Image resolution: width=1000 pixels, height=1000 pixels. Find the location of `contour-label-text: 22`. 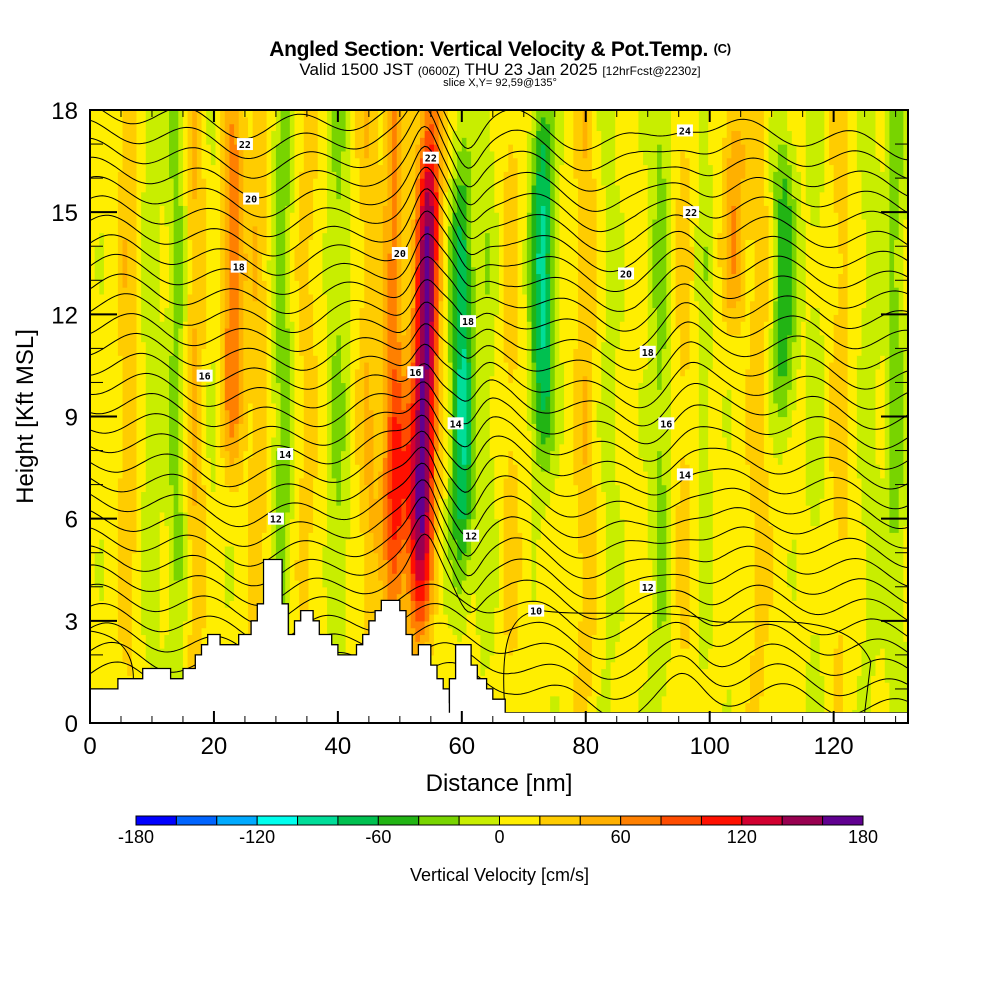

contour-label-text: 22 is located at coordinates (245, 145).